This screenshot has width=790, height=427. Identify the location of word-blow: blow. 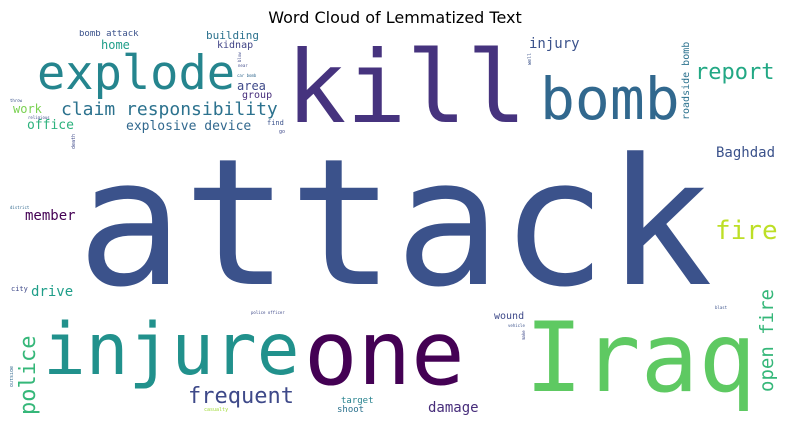
(239, 57).